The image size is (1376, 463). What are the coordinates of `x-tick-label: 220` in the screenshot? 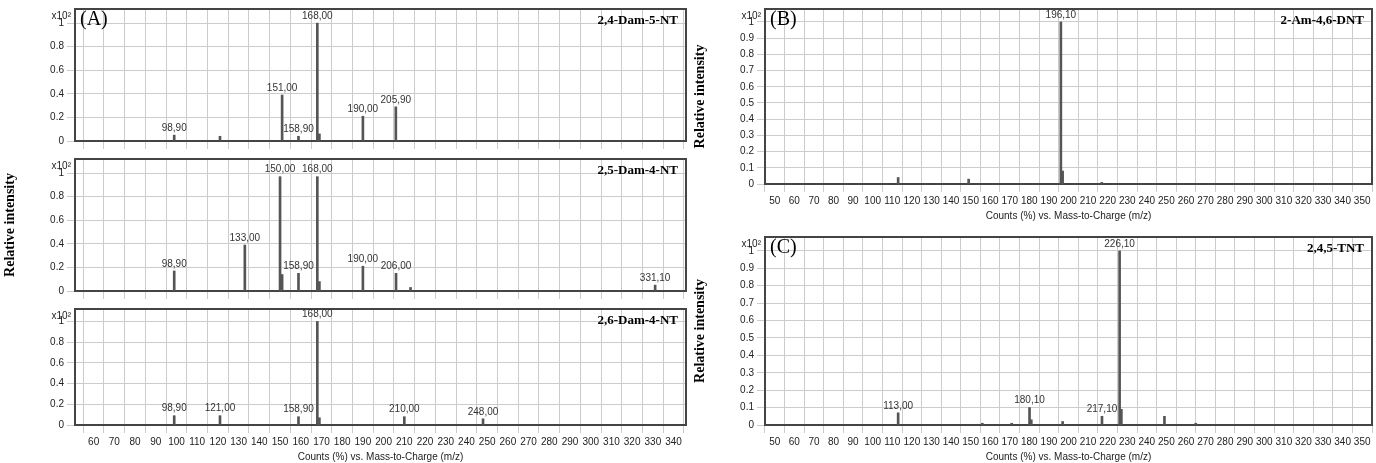 It's located at (1108, 441).